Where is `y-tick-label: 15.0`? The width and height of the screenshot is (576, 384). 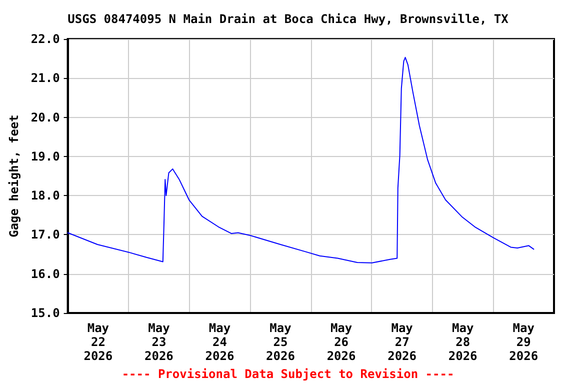
y-tick-label: 15.0 is located at coordinates (45, 313).